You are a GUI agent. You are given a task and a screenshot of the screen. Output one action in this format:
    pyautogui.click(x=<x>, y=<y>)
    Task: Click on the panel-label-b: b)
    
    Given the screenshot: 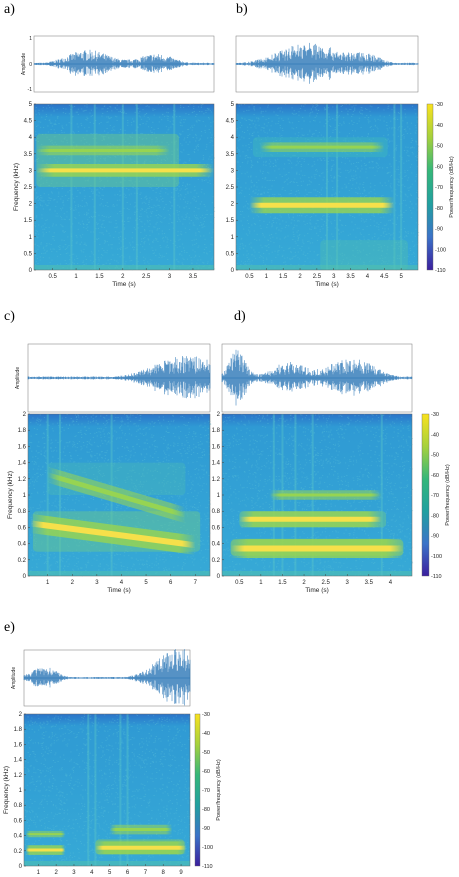 What is the action you would take?
    pyautogui.click(x=242, y=9)
    